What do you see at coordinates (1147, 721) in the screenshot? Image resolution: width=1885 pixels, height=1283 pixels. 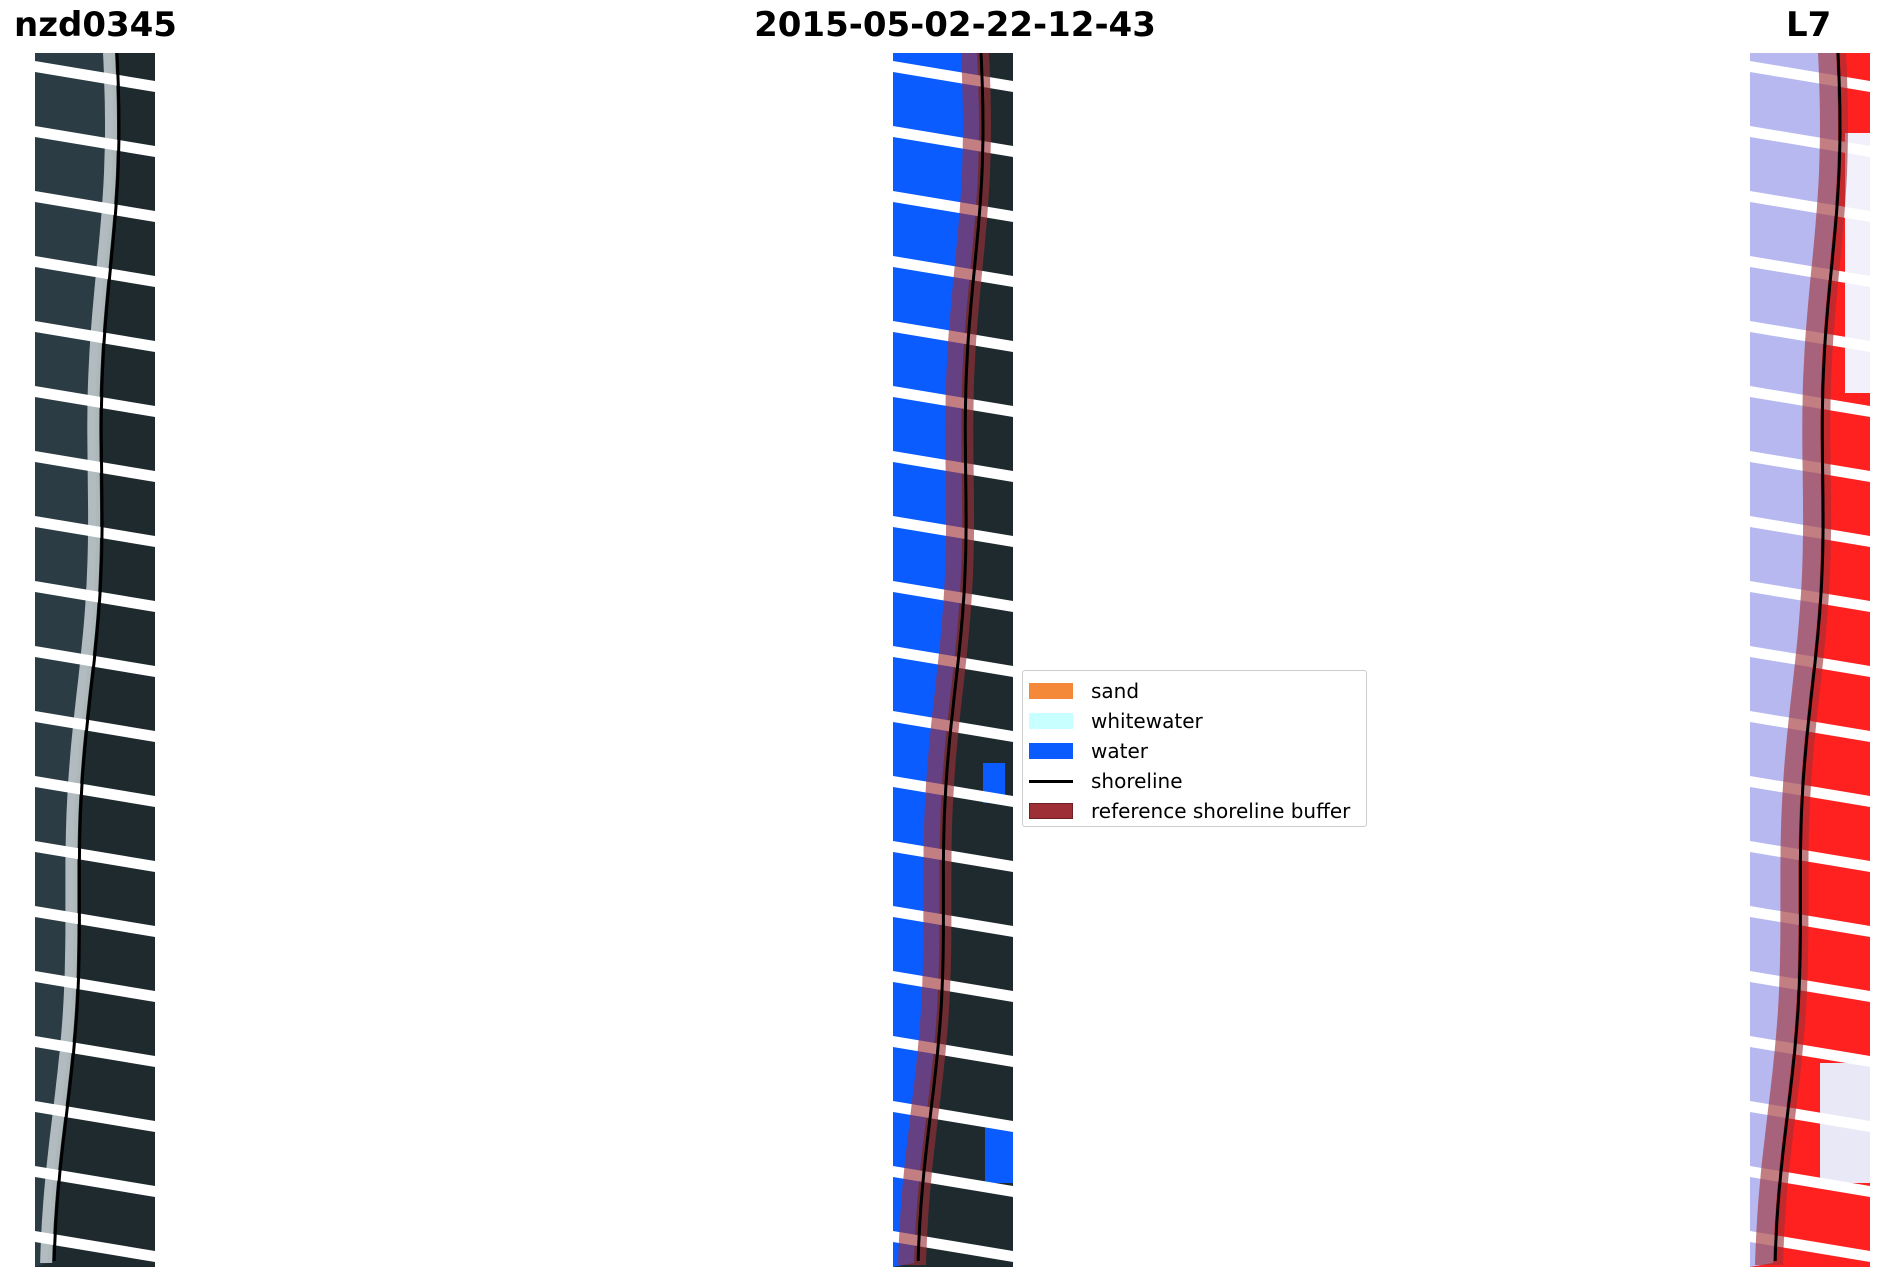 I see `legend-label-whitewater: whitewater` at bounding box center [1147, 721].